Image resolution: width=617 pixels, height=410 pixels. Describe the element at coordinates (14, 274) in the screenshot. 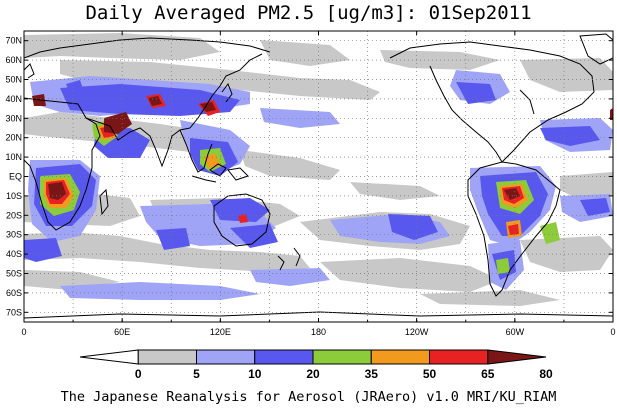

I see `lat-tick-label: 50S` at that location.